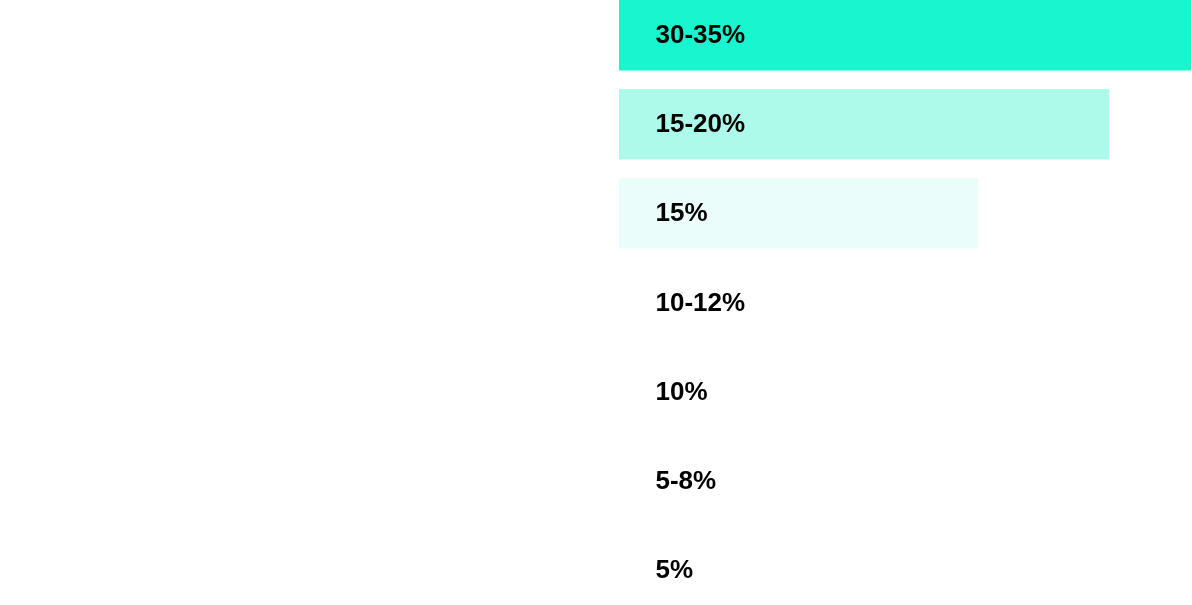 The image size is (1192, 605). What do you see at coordinates (700, 34) in the screenshot?
I see `y-tick-label: 30-35%` at bounding box center [700, 34].